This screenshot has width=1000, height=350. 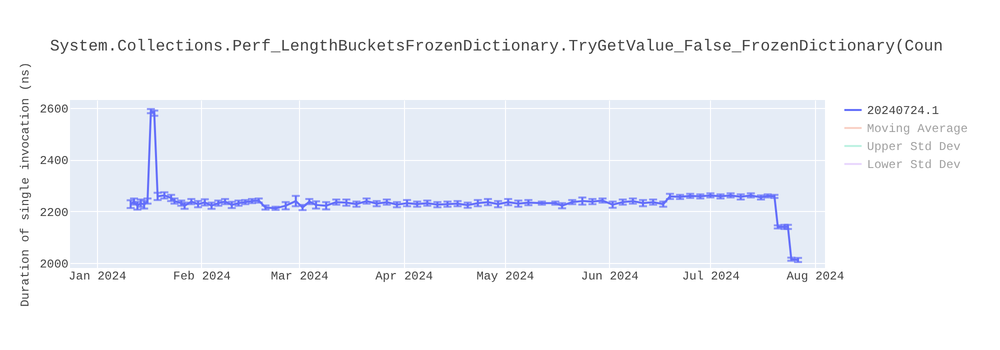 What do you see at coordinates (903, 111) in the screenshot?
I see `legend-label: 20240724.1` at bounding box center [903, 111].